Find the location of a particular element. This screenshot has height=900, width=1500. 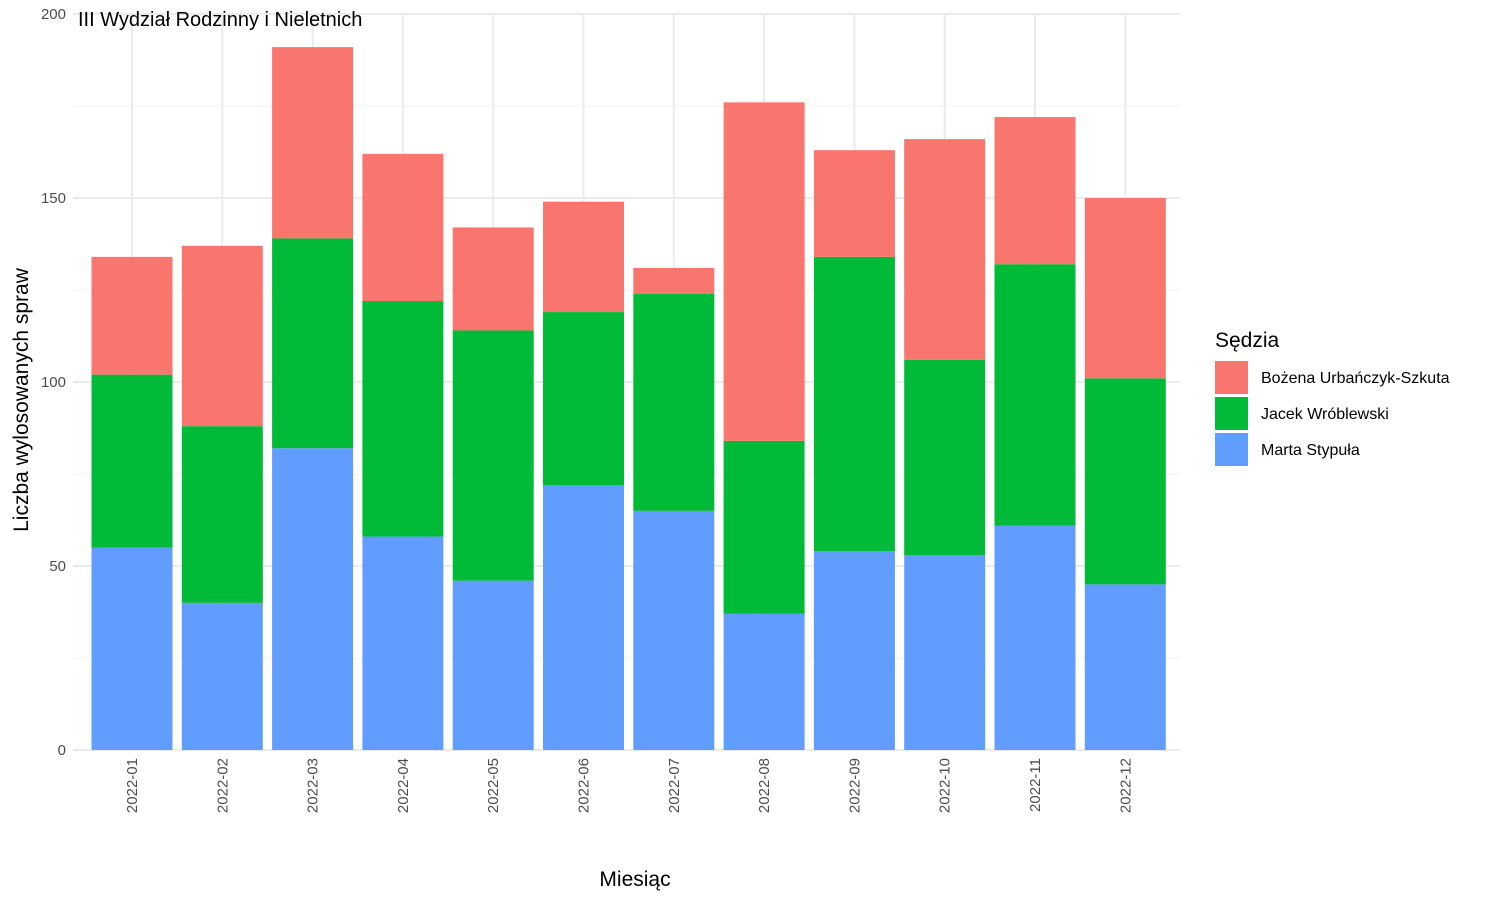

x-tick-label: 2022-01 is located at coordinates (132, 785).